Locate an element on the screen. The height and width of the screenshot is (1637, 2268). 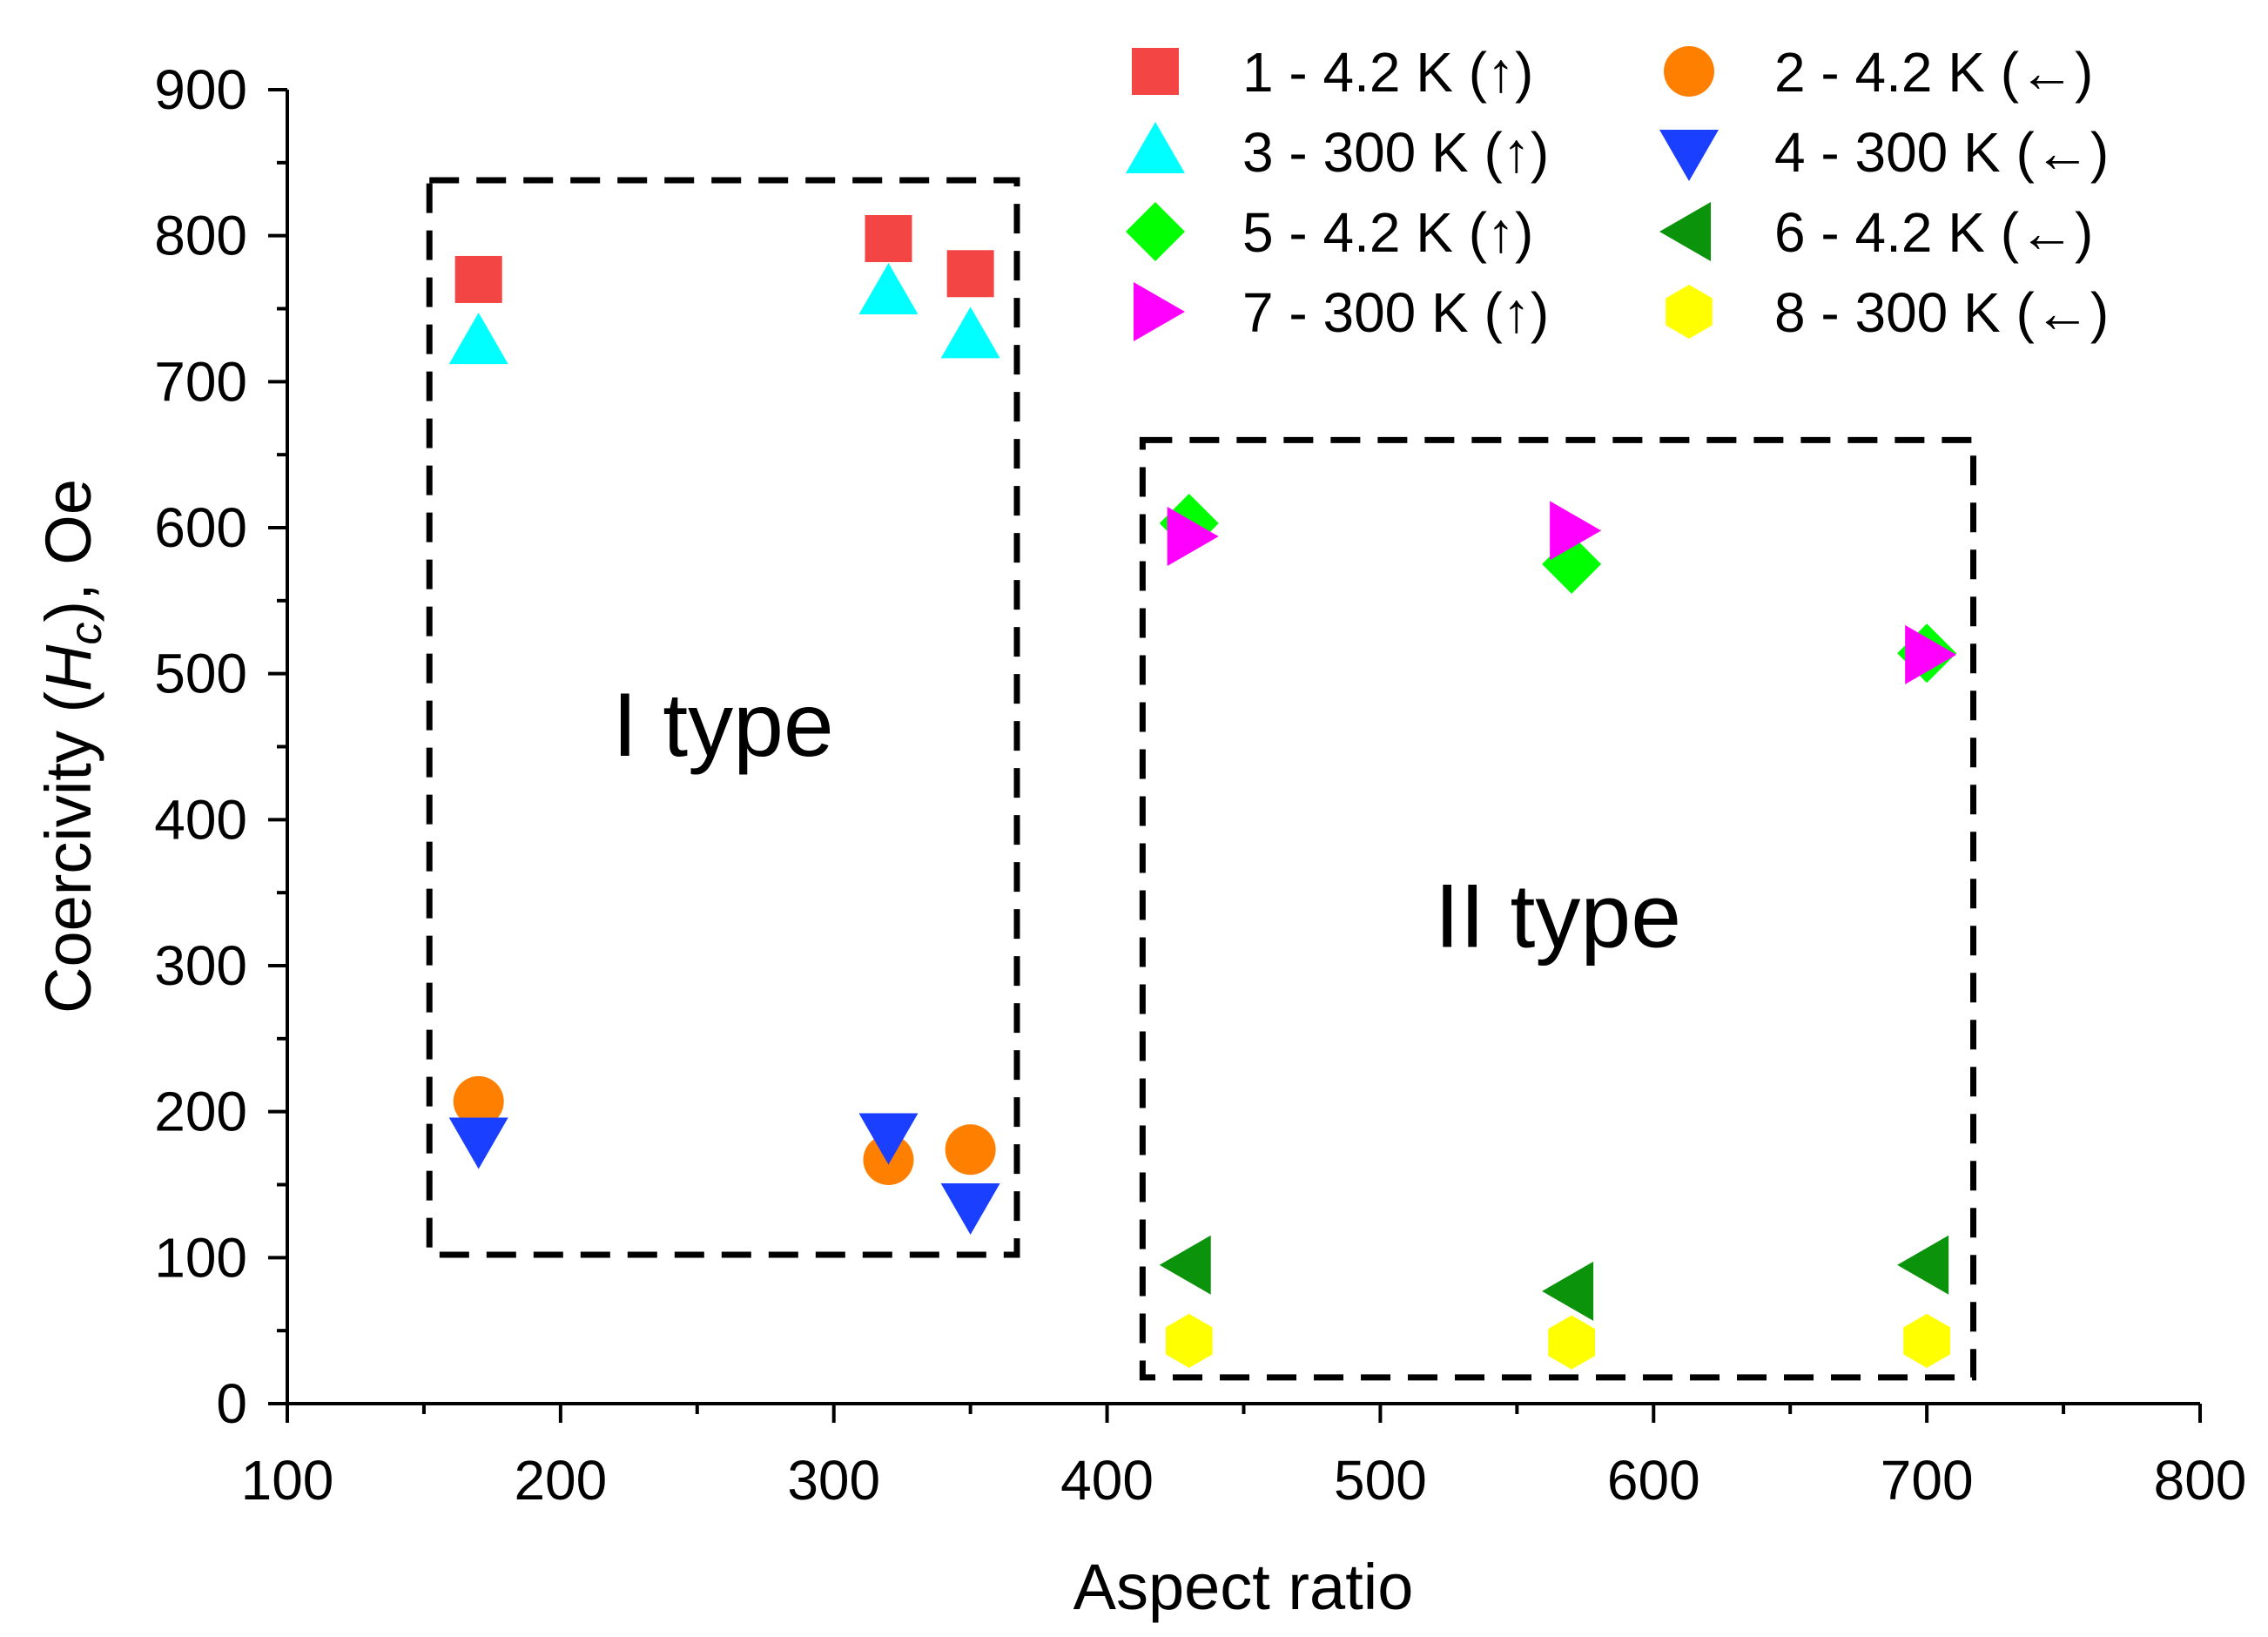
x-tick-label: 300 is located at coordinates (834, 1480).